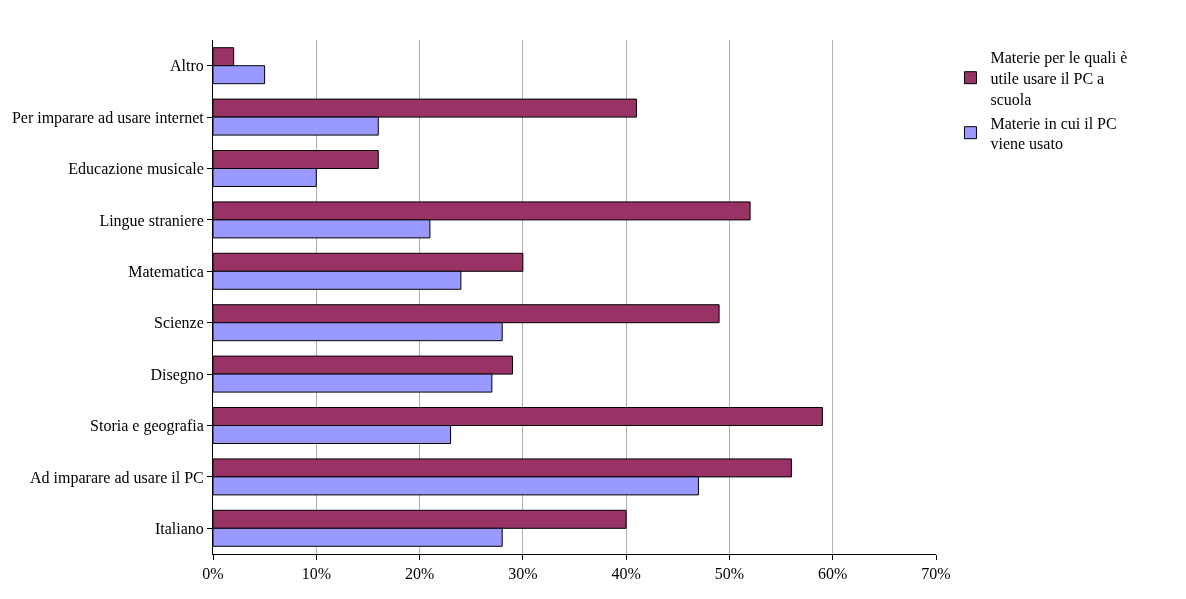 The height and width of the screenshot is (599, 1186). What do you see at coordinates (179, 528) in the screenshot?
I see `y-tick-label: Italiano` at bounding box center [179, 528].